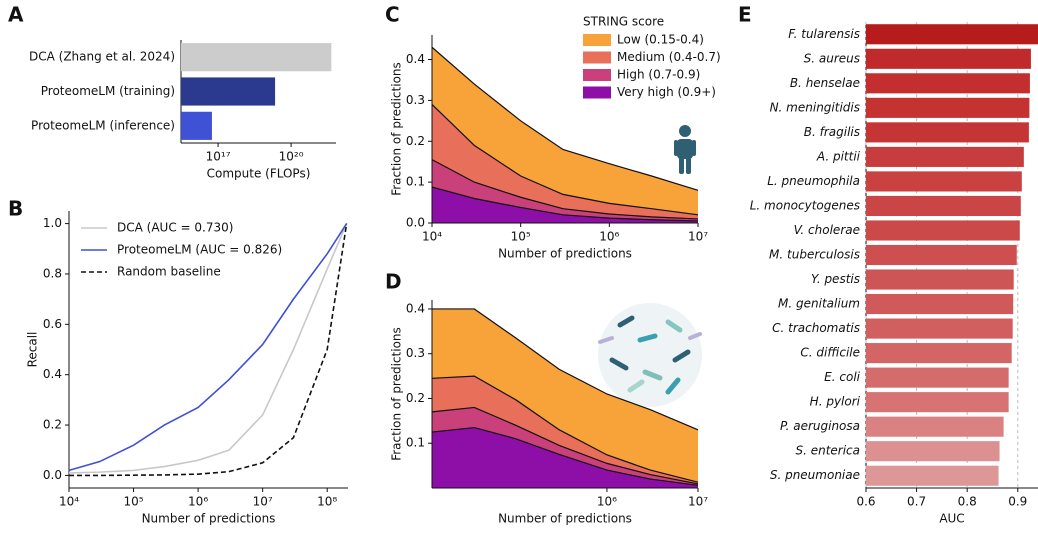  Describe the element at coordinates (102, 57) in the screenshot. I see `category-label: DCA (Zhang et al. 2024)` at that location.